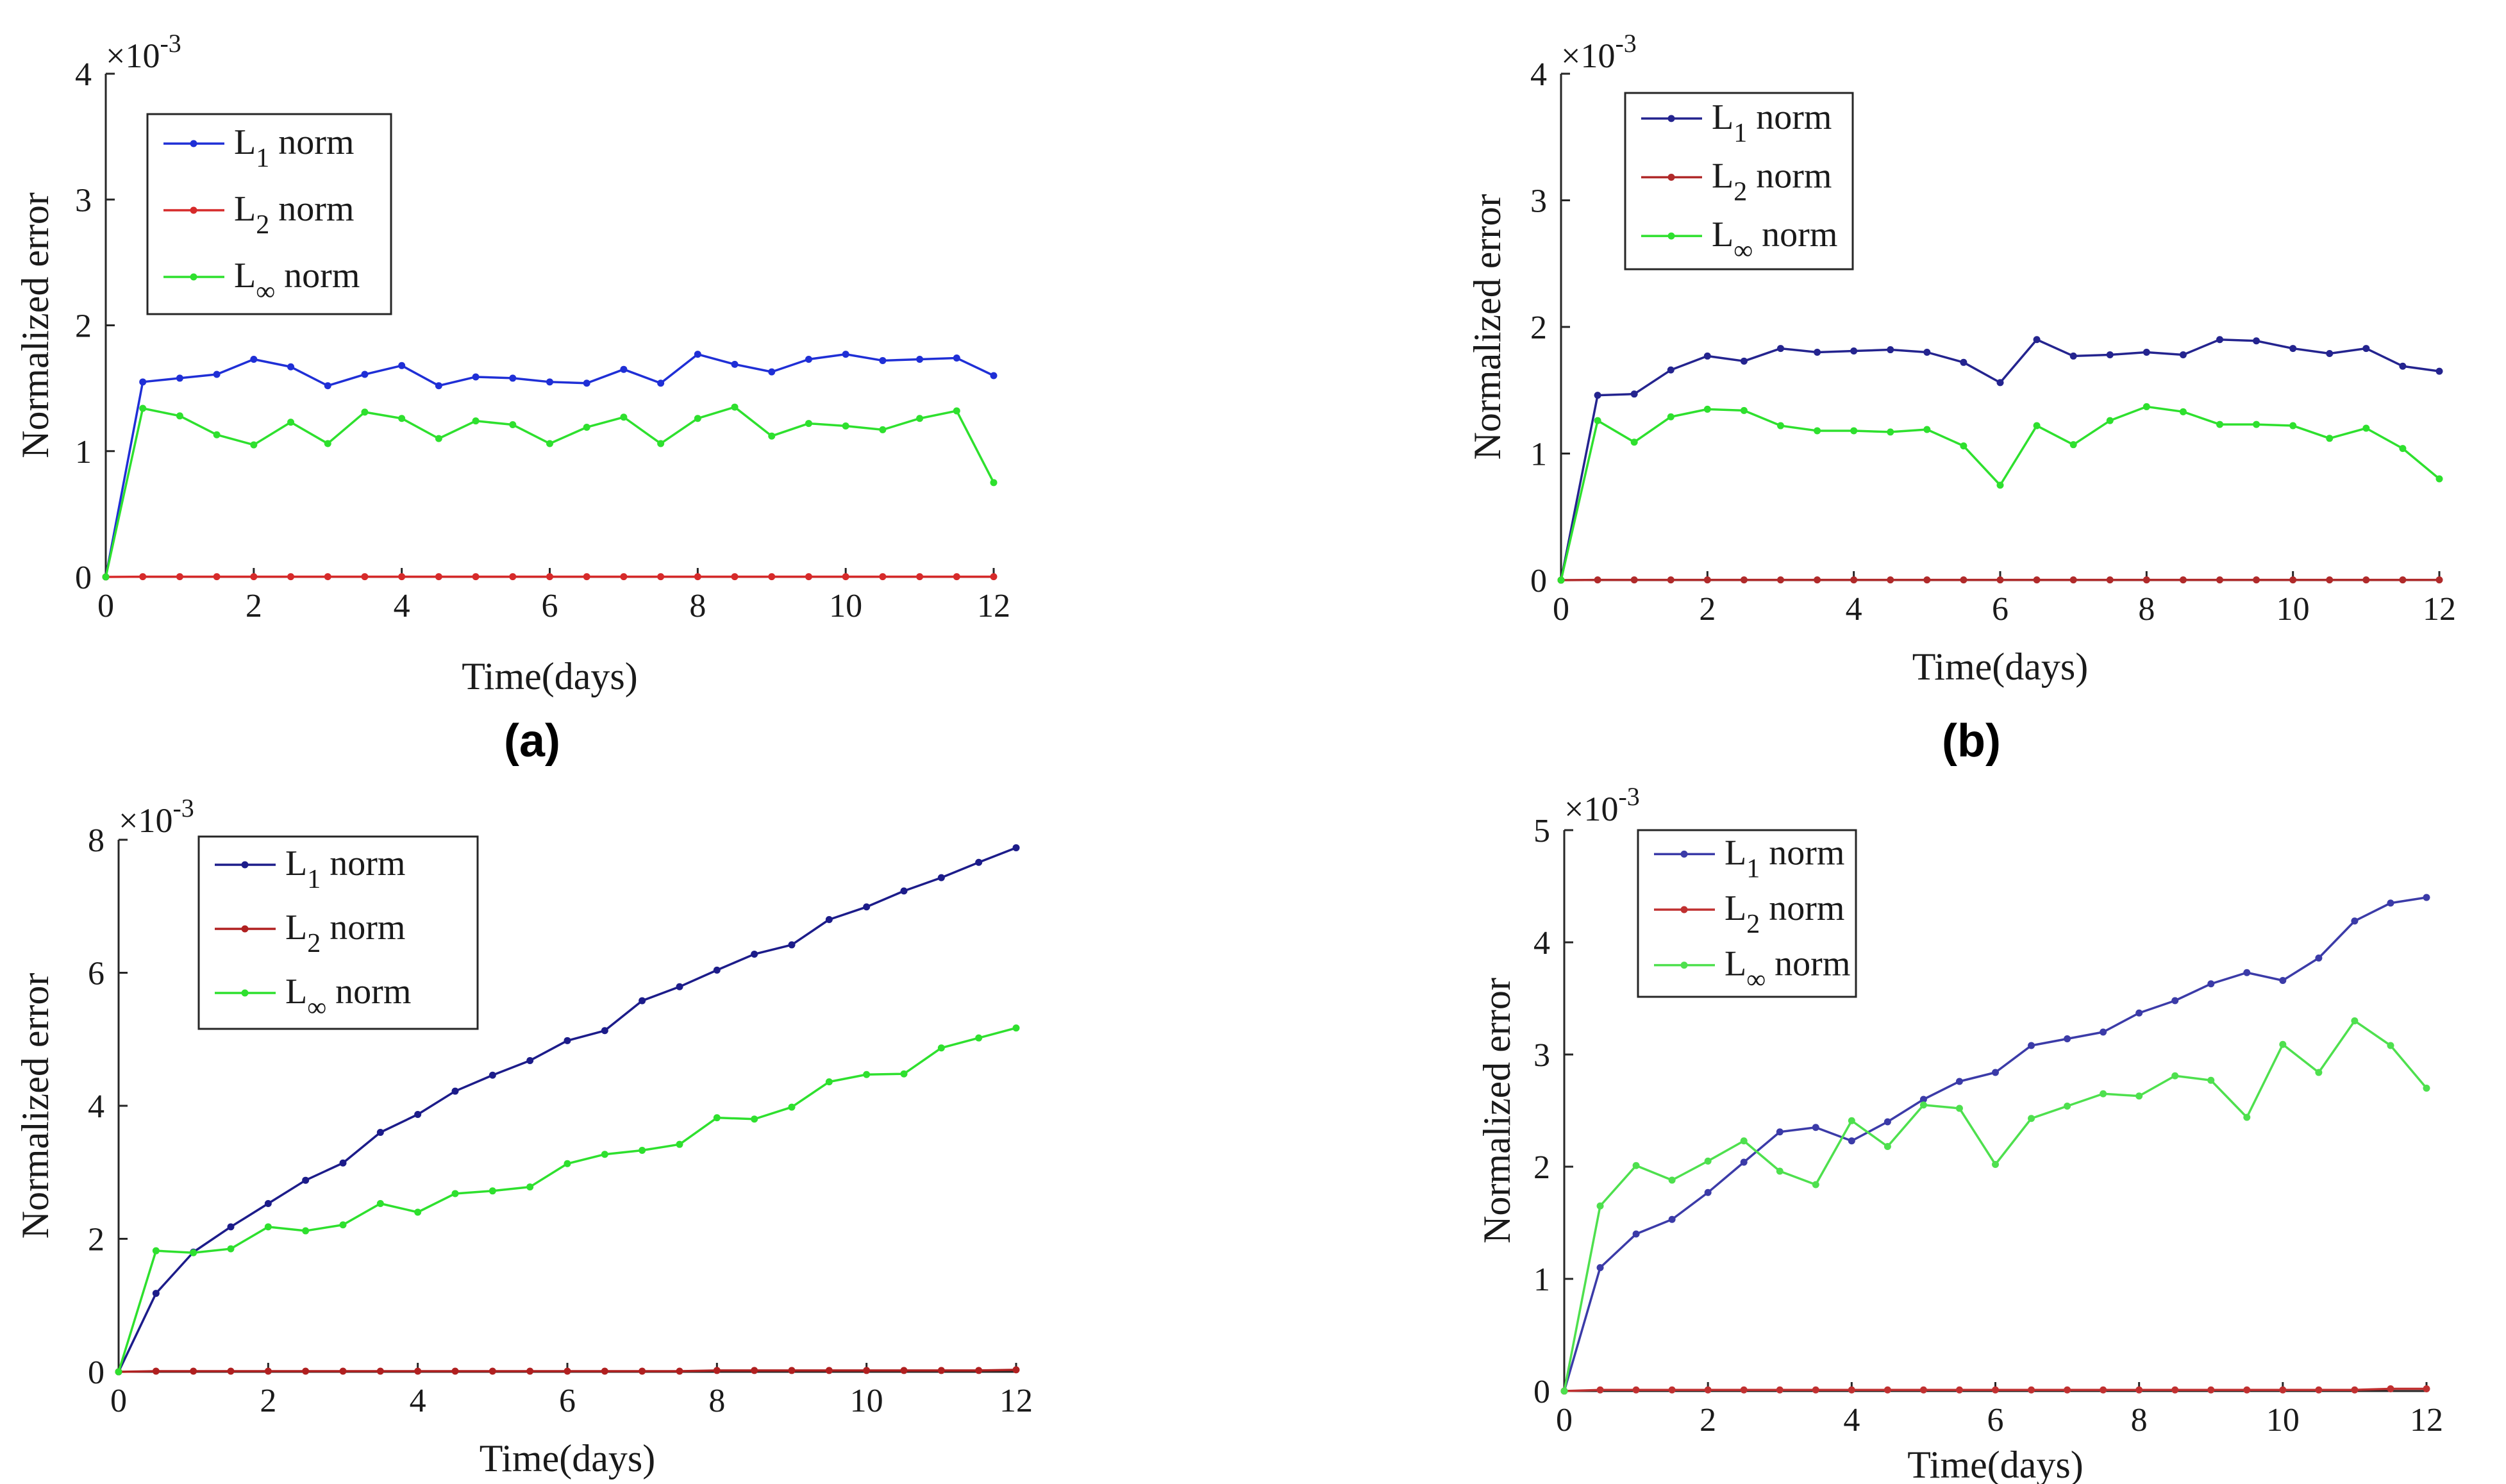 This screenshot has width=2506, height=1484. Describe the element at coordinates (1625, 43) in the screenshot. I see `multiplier-exponent: -3` at that location.